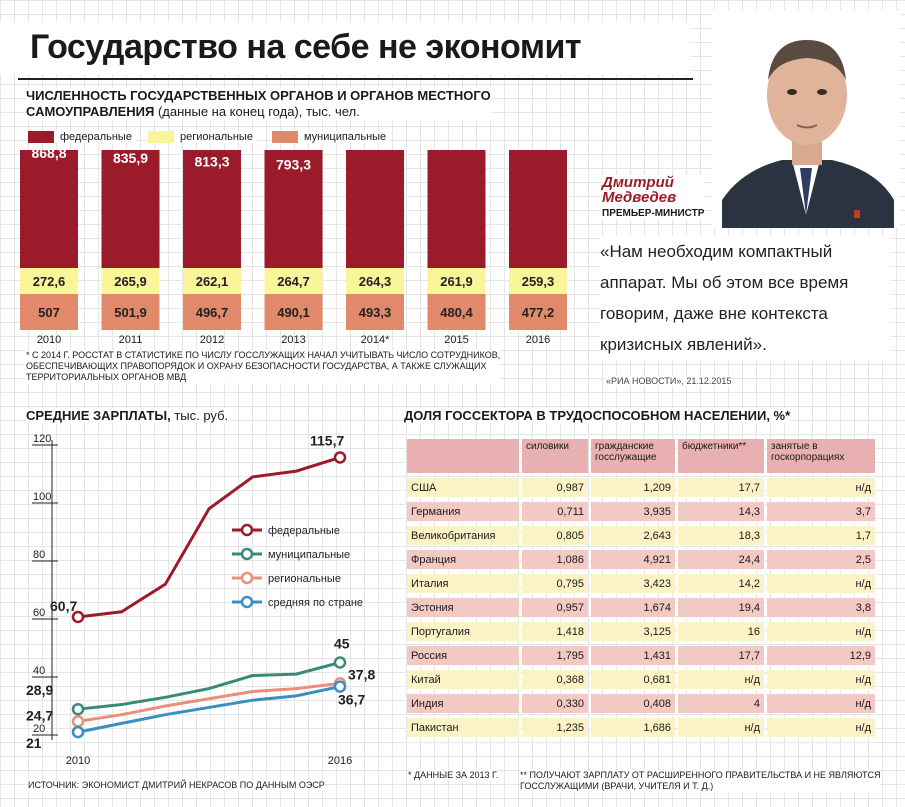  Describe the element at coordinates (555, 487) in the screenshot. I see `table-cell-value: 0,987` at that location.